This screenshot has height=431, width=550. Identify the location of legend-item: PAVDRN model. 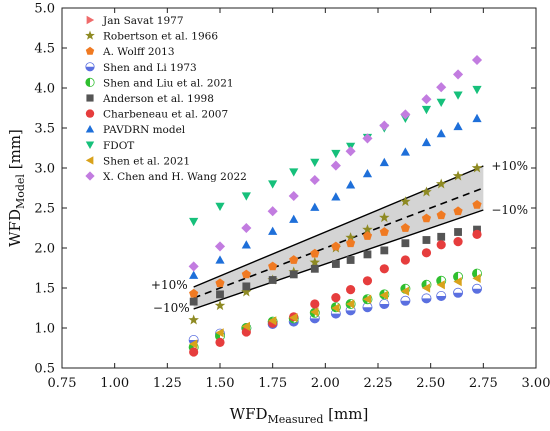
(135, 130).